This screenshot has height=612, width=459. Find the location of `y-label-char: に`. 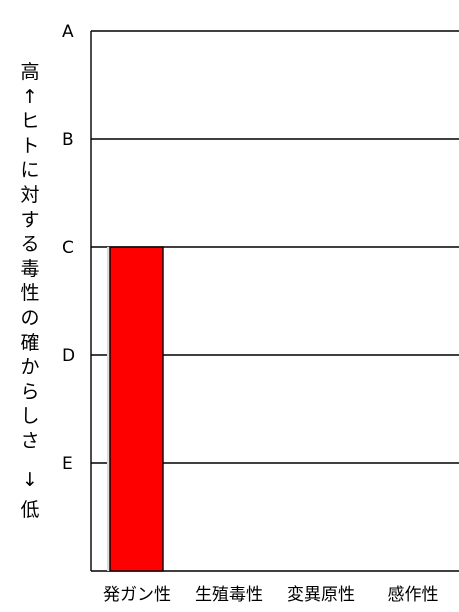

y-label-char: に is located at coordinates (30, 170).